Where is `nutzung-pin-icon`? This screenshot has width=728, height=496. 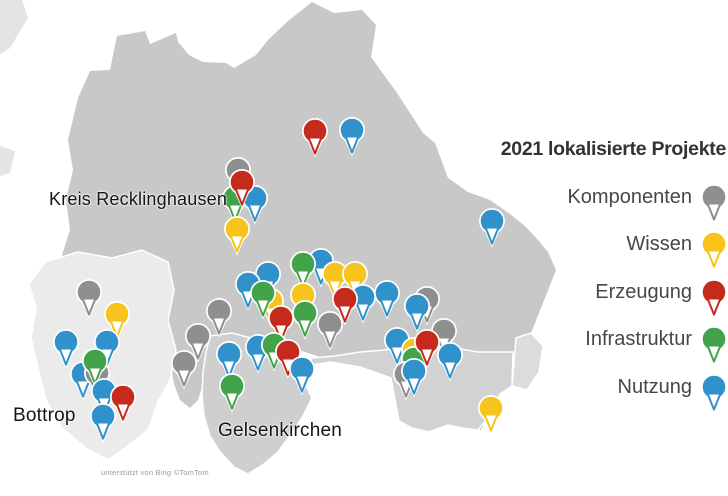
nutzung-pin-icon is located at coordinates (714, 394).